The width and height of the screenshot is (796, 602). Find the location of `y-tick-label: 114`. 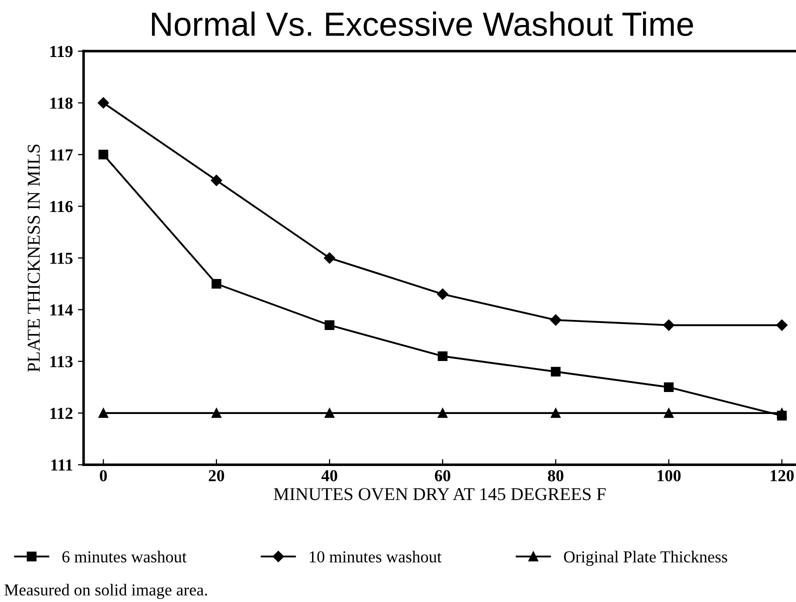

y-tick-label: 114 is located at coordinates (61, 310).